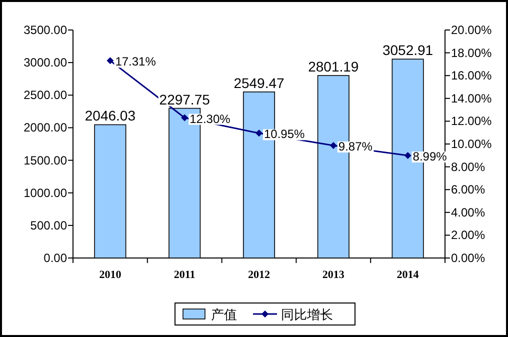 Image resolution: width=508 pixels, height=337 pixels. Describe the element at coordinates (210, 119) in the screenshot. I see `data-label: 12.30%` at that location.